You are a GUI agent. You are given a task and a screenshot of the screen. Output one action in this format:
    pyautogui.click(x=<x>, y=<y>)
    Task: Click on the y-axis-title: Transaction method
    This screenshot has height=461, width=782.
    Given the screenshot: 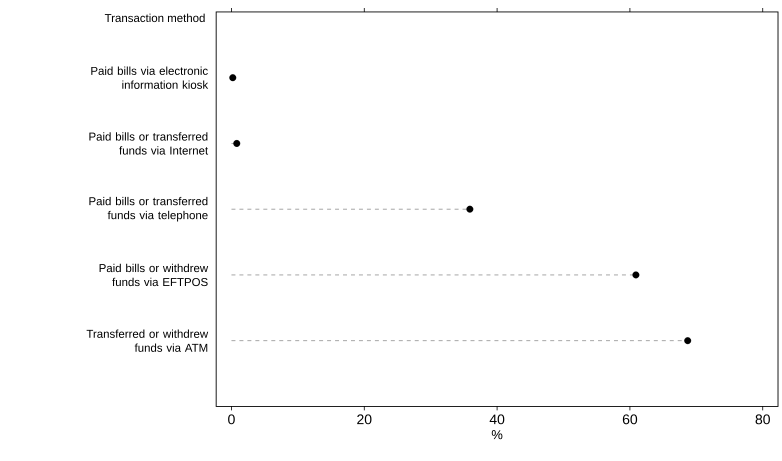 What is the action you would take?
    pyautogui.click(x=154, y=18)
    